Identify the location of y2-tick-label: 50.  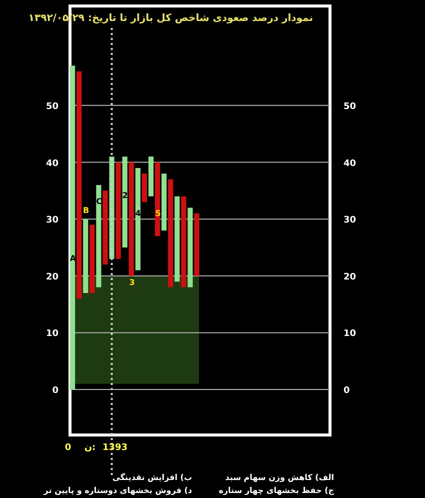
(350, 107).